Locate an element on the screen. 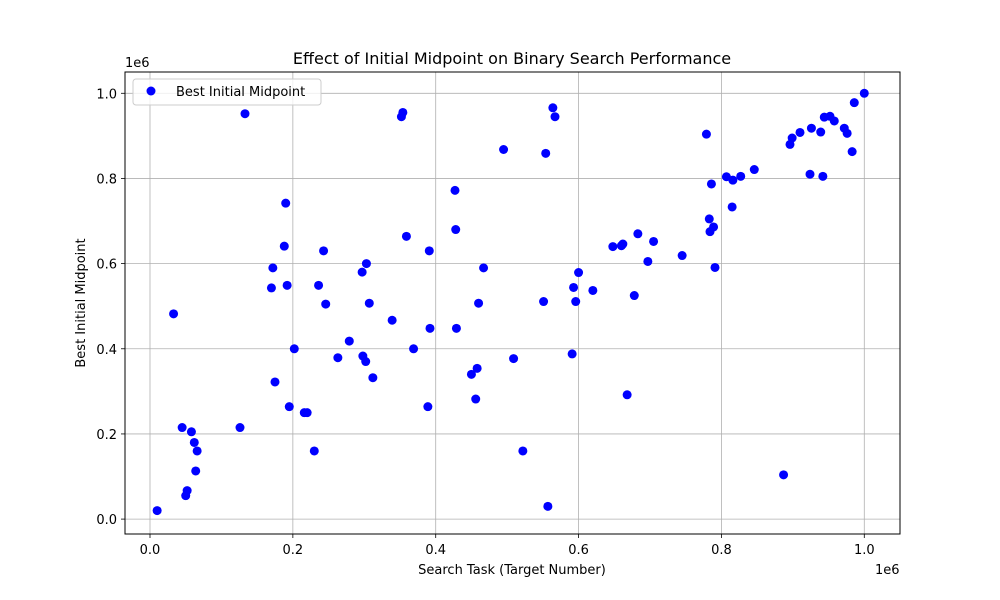  y-axis-label: Best Initial Midpoint is located at coordinates (81, 302).